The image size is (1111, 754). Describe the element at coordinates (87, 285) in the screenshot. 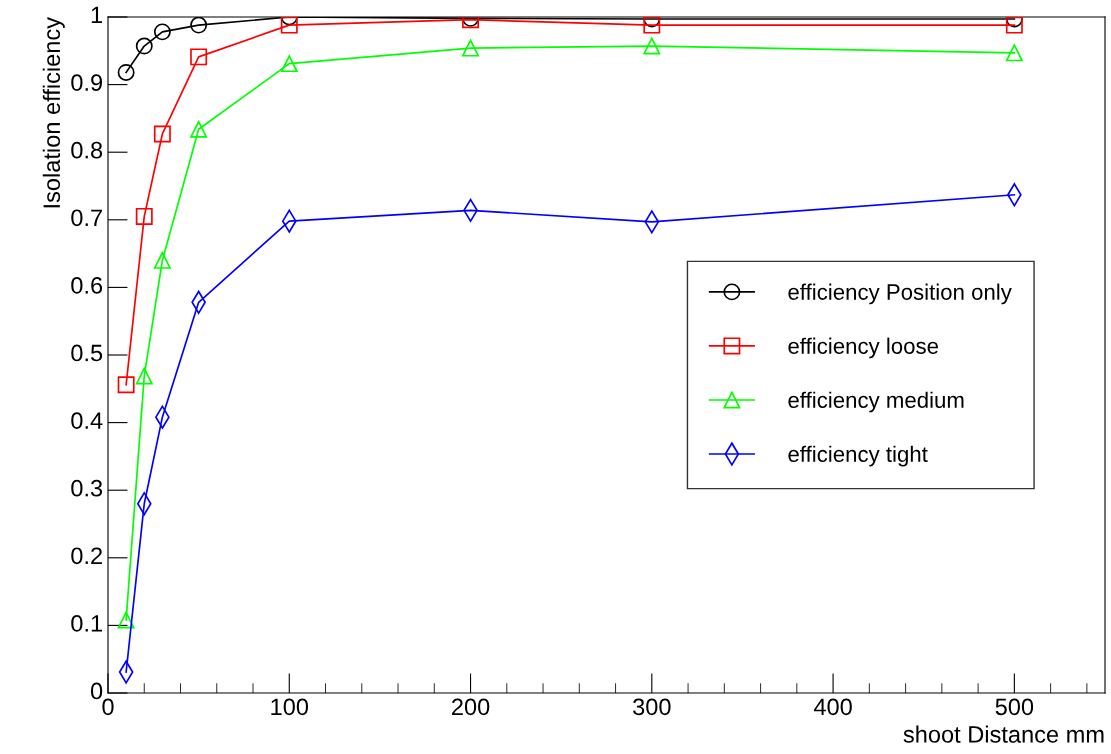

I see `y-tick-label: 0.6` at that location.